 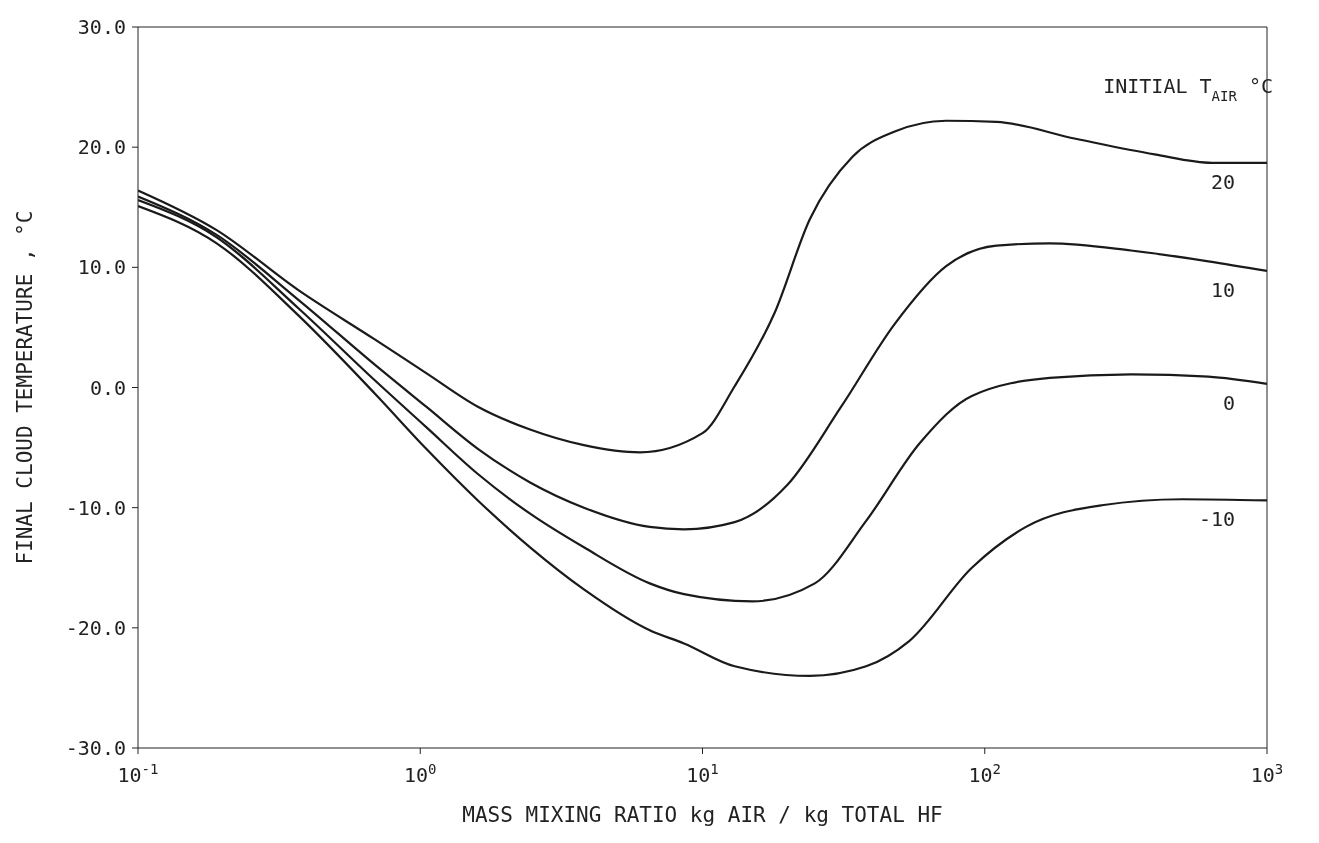 I want to click on series-label: 10, so click(x=1222, y=289).